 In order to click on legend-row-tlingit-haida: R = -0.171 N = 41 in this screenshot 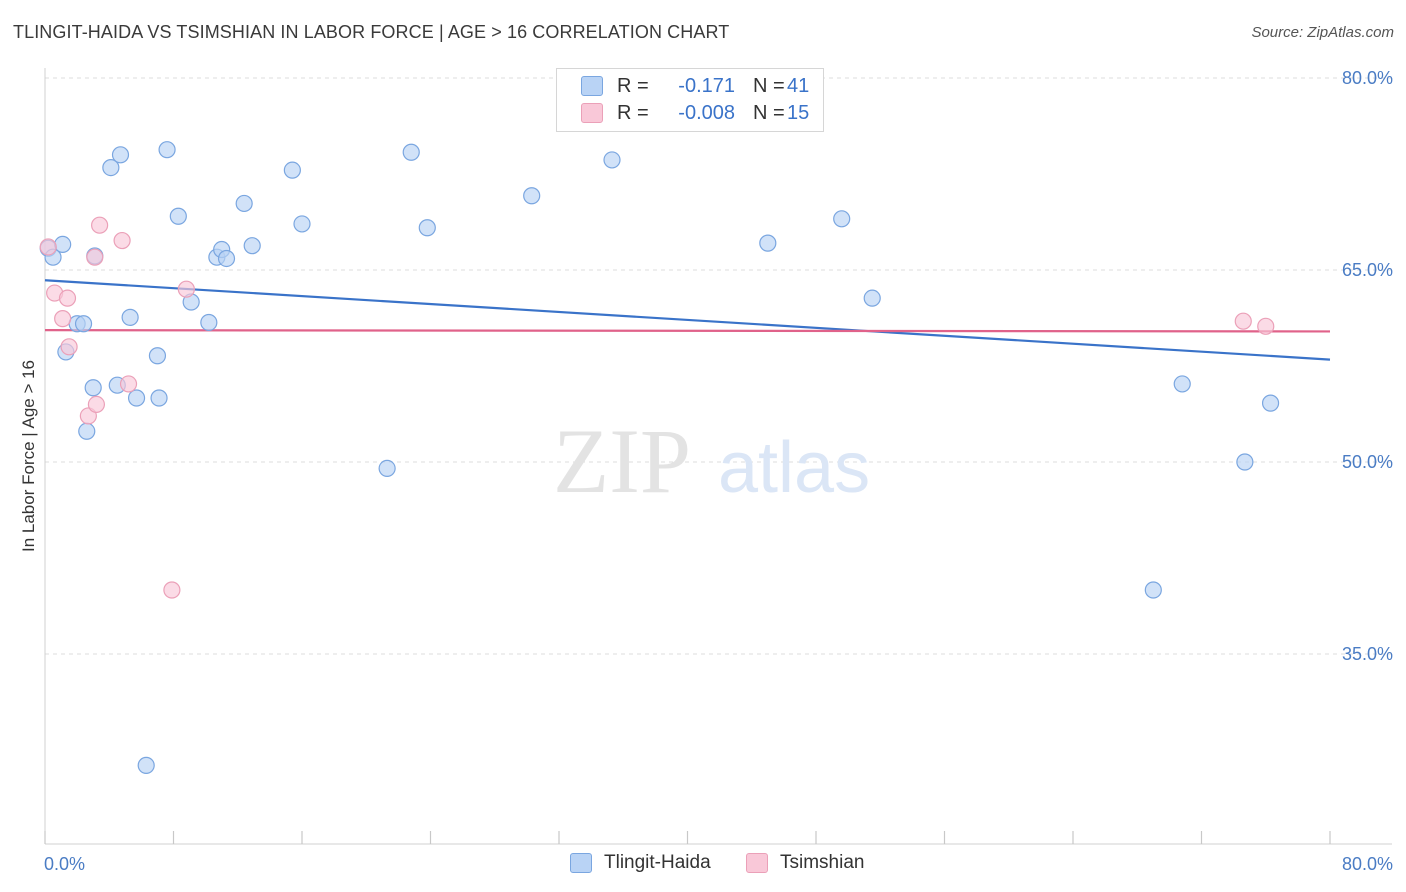, I will do `click(695, 86)`.